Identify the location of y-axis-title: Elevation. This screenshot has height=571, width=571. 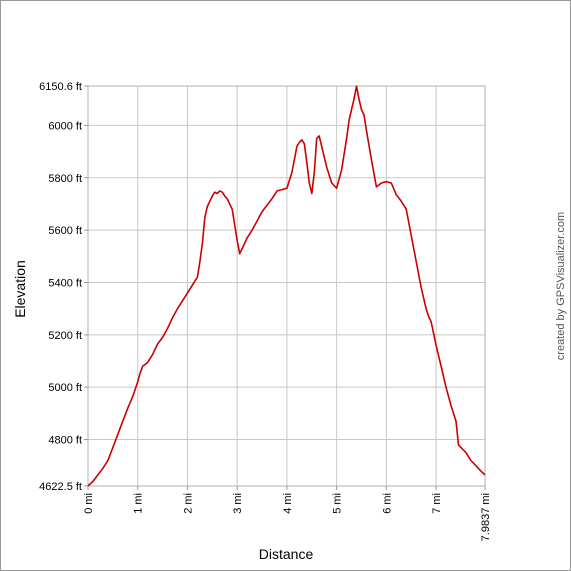
(20, 289).